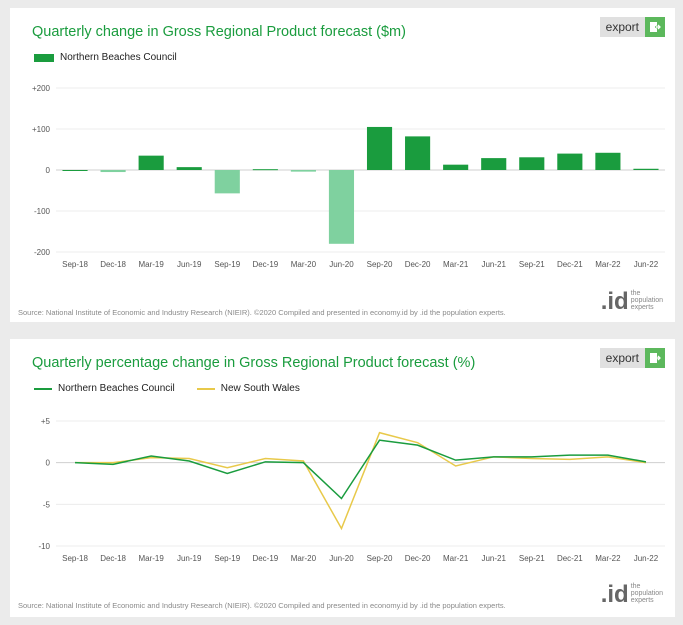 The image size is (683, 625). I want to click on bar-chart-legend: Northern Beaches Council, so click(116, 57).